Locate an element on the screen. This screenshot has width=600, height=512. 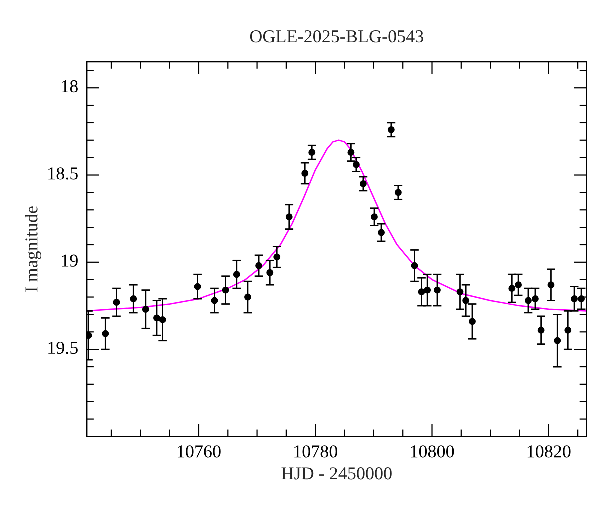
x-tick-label: 10780 is located at coordinates (316, 452).